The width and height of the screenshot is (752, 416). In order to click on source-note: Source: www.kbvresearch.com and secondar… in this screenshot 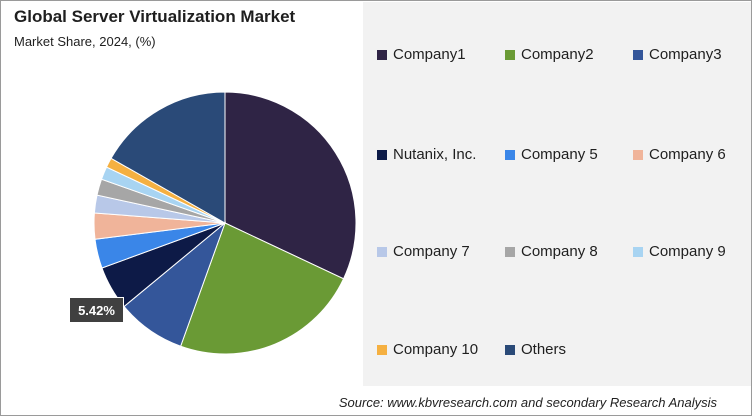, I will do `click(527, 402)`.